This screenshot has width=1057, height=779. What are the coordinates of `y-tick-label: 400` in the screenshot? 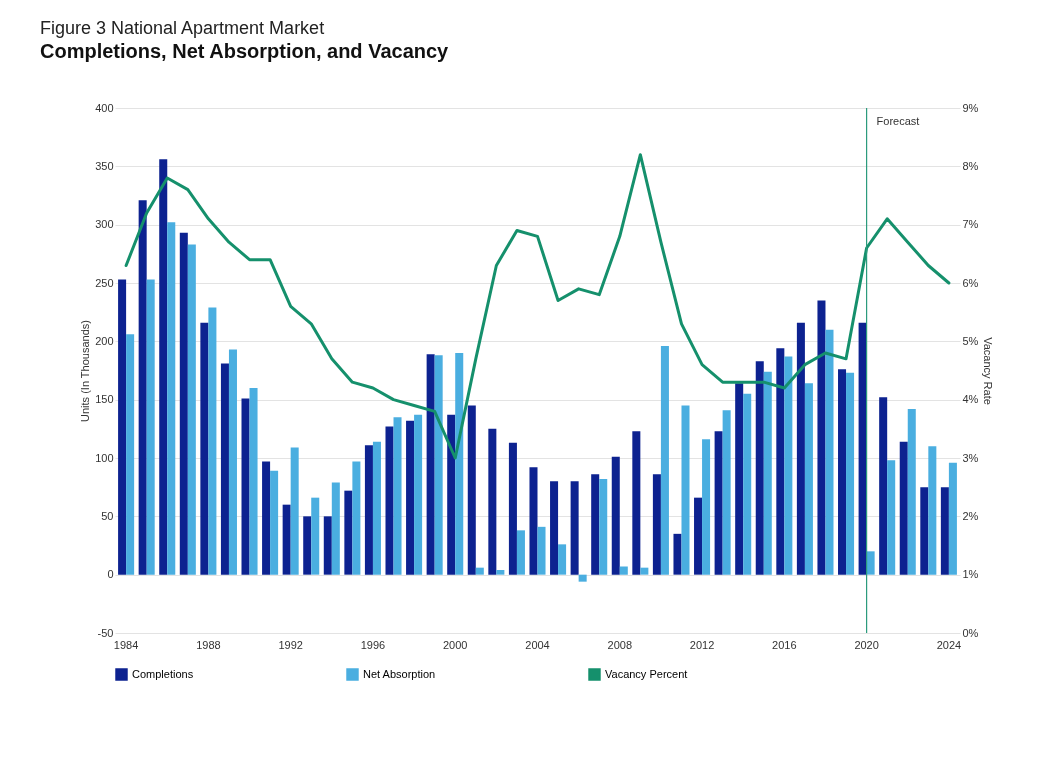 It's located at (104, 107).